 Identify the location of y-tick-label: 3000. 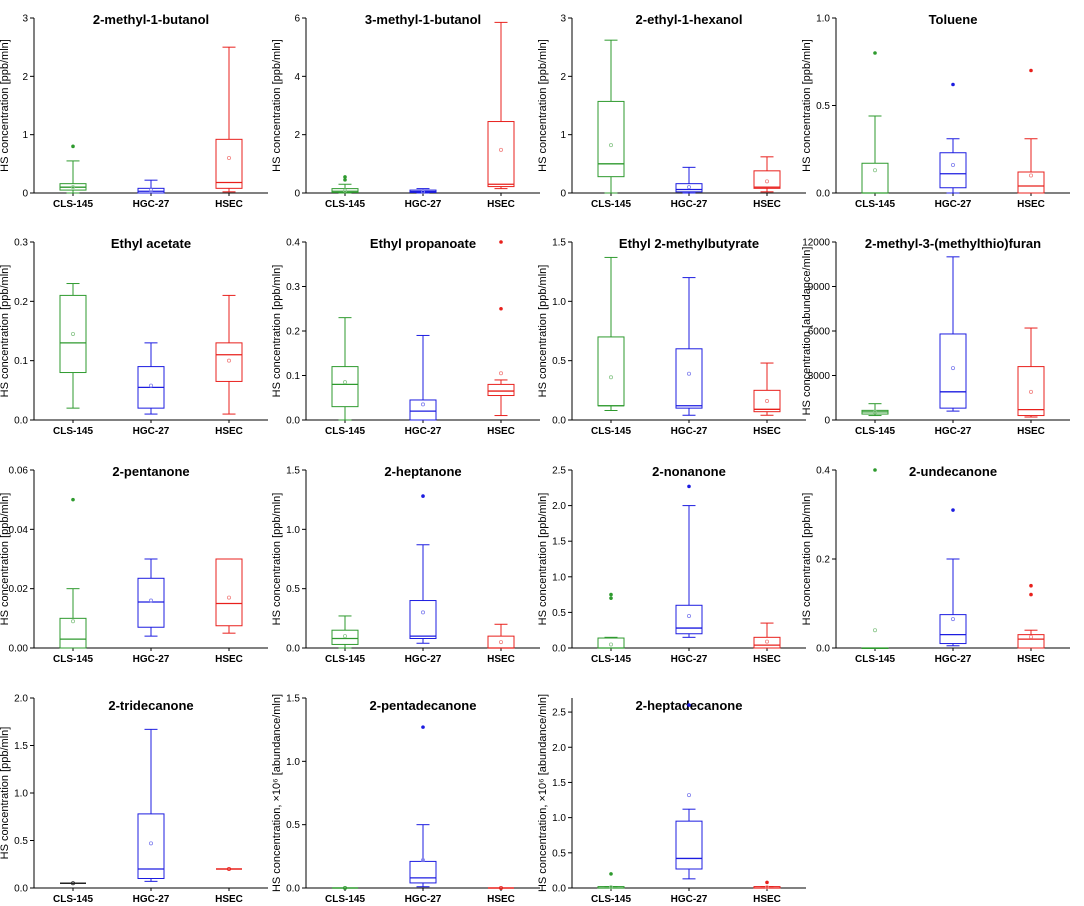
(819, 376).